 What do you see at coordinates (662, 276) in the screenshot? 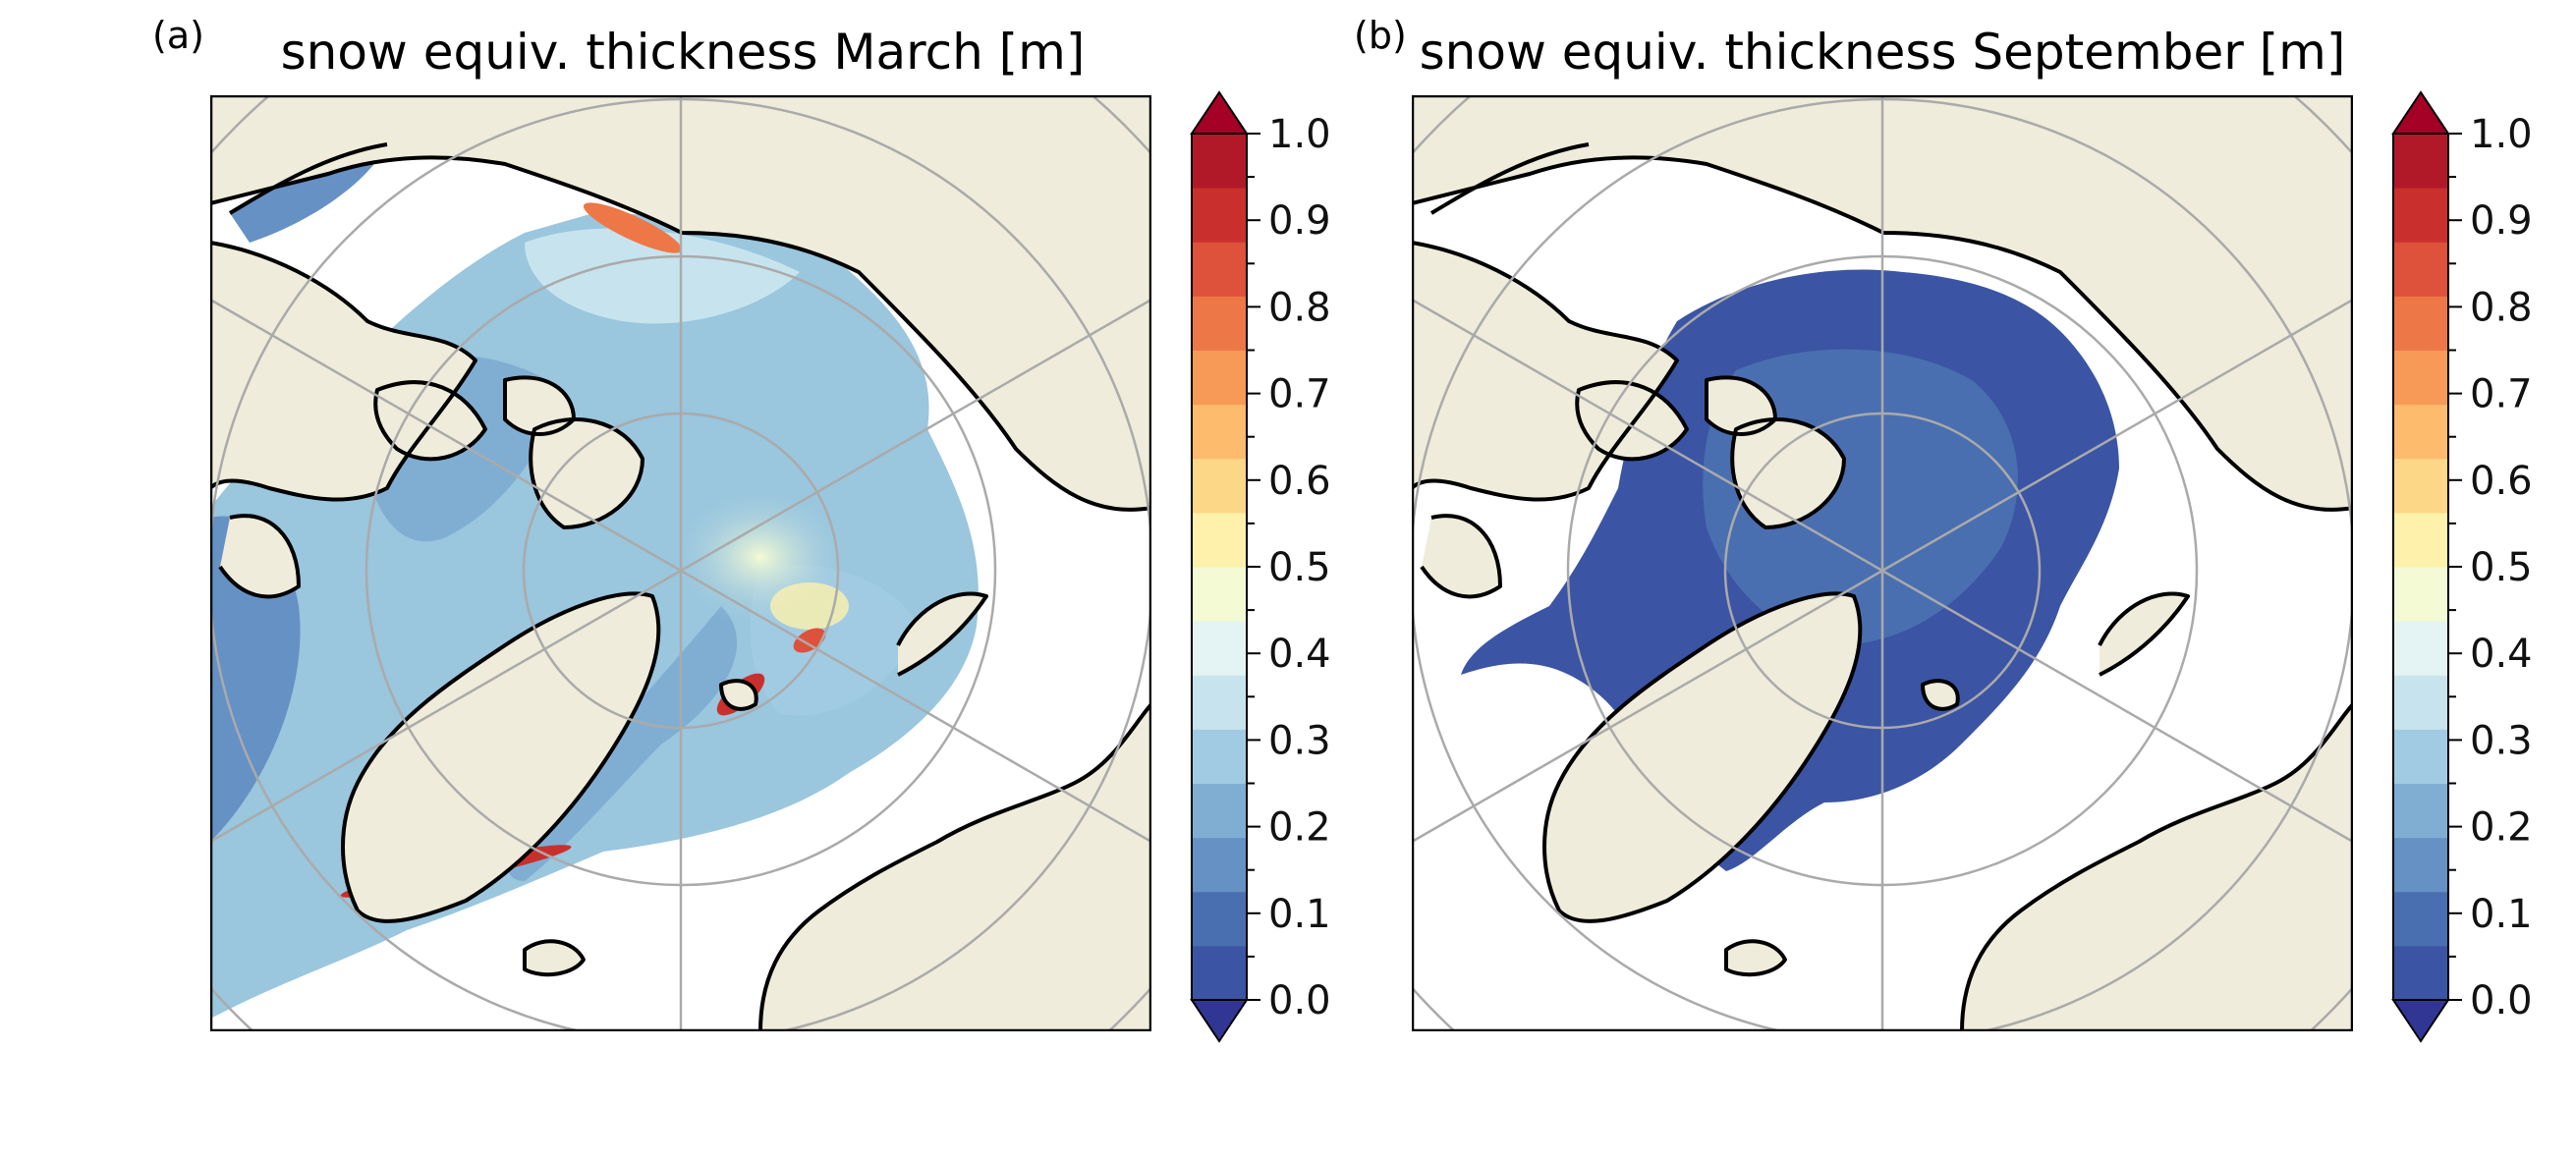
I see `ice-region-pacific-sector` at bounding box center [662, 276].